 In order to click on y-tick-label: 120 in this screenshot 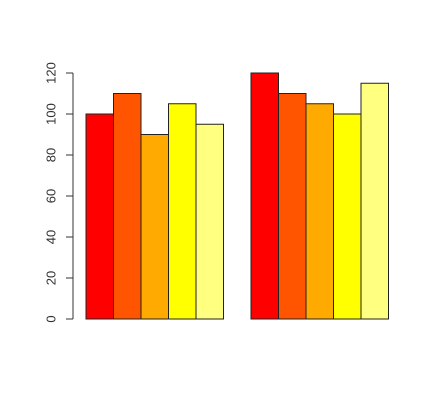, I will do `click(50, 73)`.